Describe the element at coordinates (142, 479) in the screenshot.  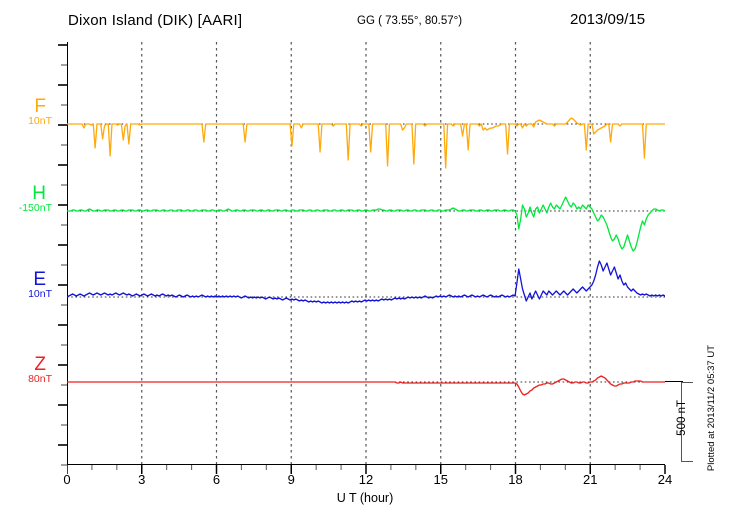
I see `x-tick-label-3: 3` at that location.